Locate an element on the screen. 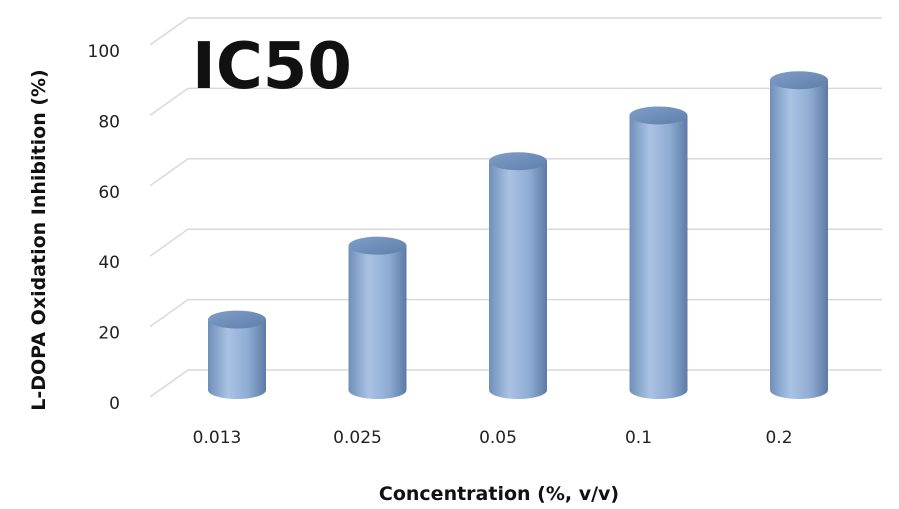  x-tick-label: 0.2 is located at coordinates (778, 438).